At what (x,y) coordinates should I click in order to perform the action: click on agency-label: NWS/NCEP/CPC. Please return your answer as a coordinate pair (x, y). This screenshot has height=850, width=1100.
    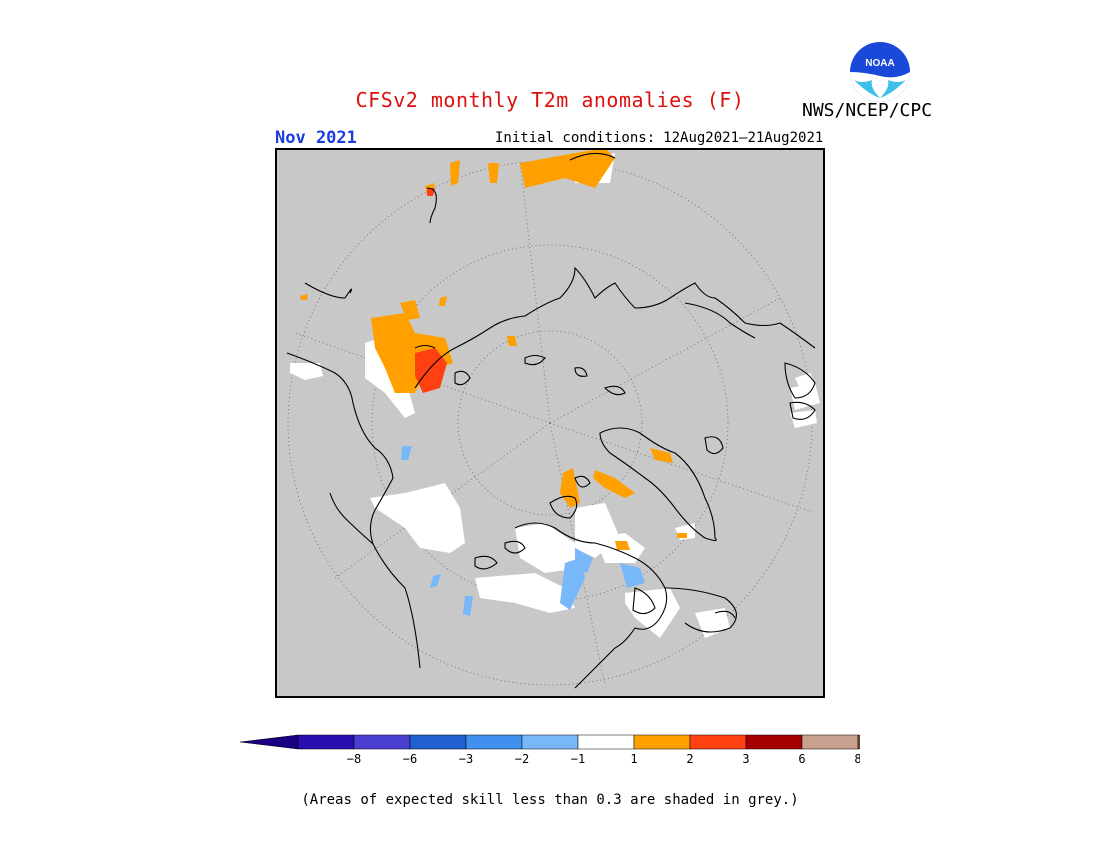
    Looking at the image, I should click on (867, 110).